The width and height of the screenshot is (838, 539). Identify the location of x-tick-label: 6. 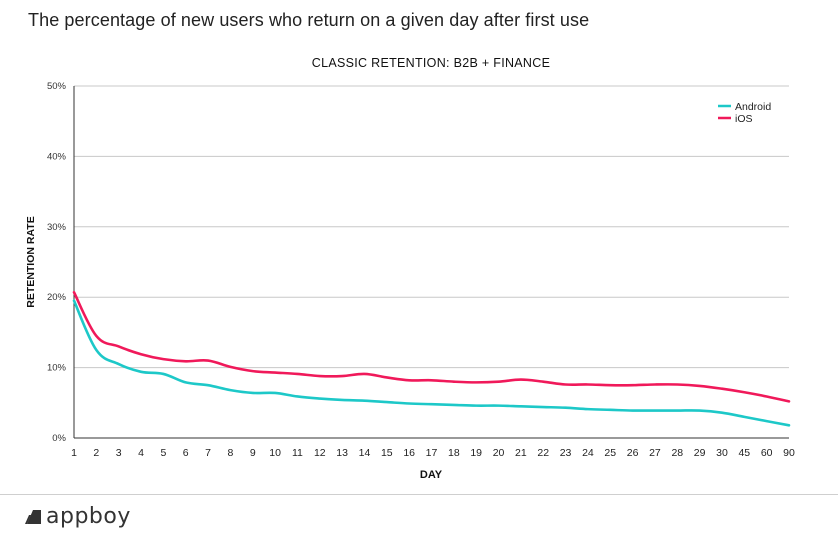
(186, 453).